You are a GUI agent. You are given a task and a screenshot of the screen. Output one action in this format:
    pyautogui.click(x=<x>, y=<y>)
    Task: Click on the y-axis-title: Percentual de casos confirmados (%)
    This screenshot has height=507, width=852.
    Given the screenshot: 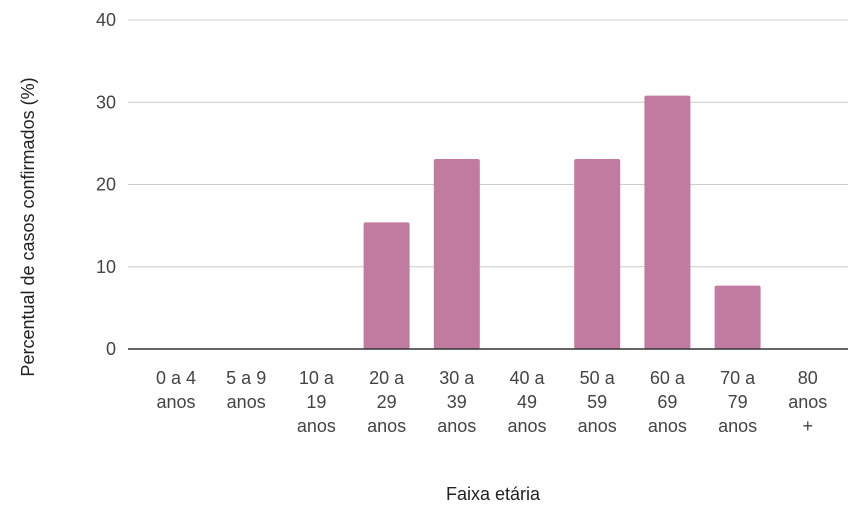 What is the action you would take?
    pyautogui.click(x=28, y=226)
    